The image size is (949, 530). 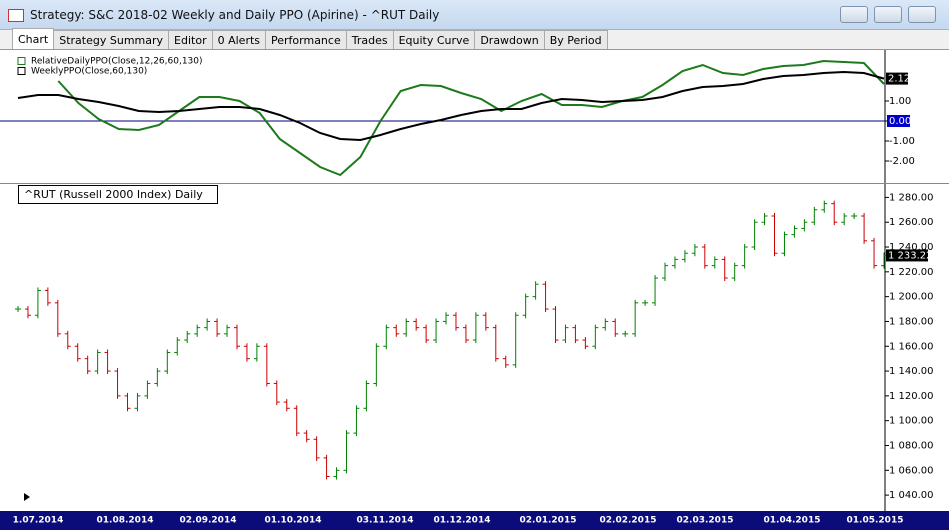 What do you see at coordinates (911, 321) in the screenshot?
I see `y-tick-label: 1 180.00` at bounding box center [911, 321].